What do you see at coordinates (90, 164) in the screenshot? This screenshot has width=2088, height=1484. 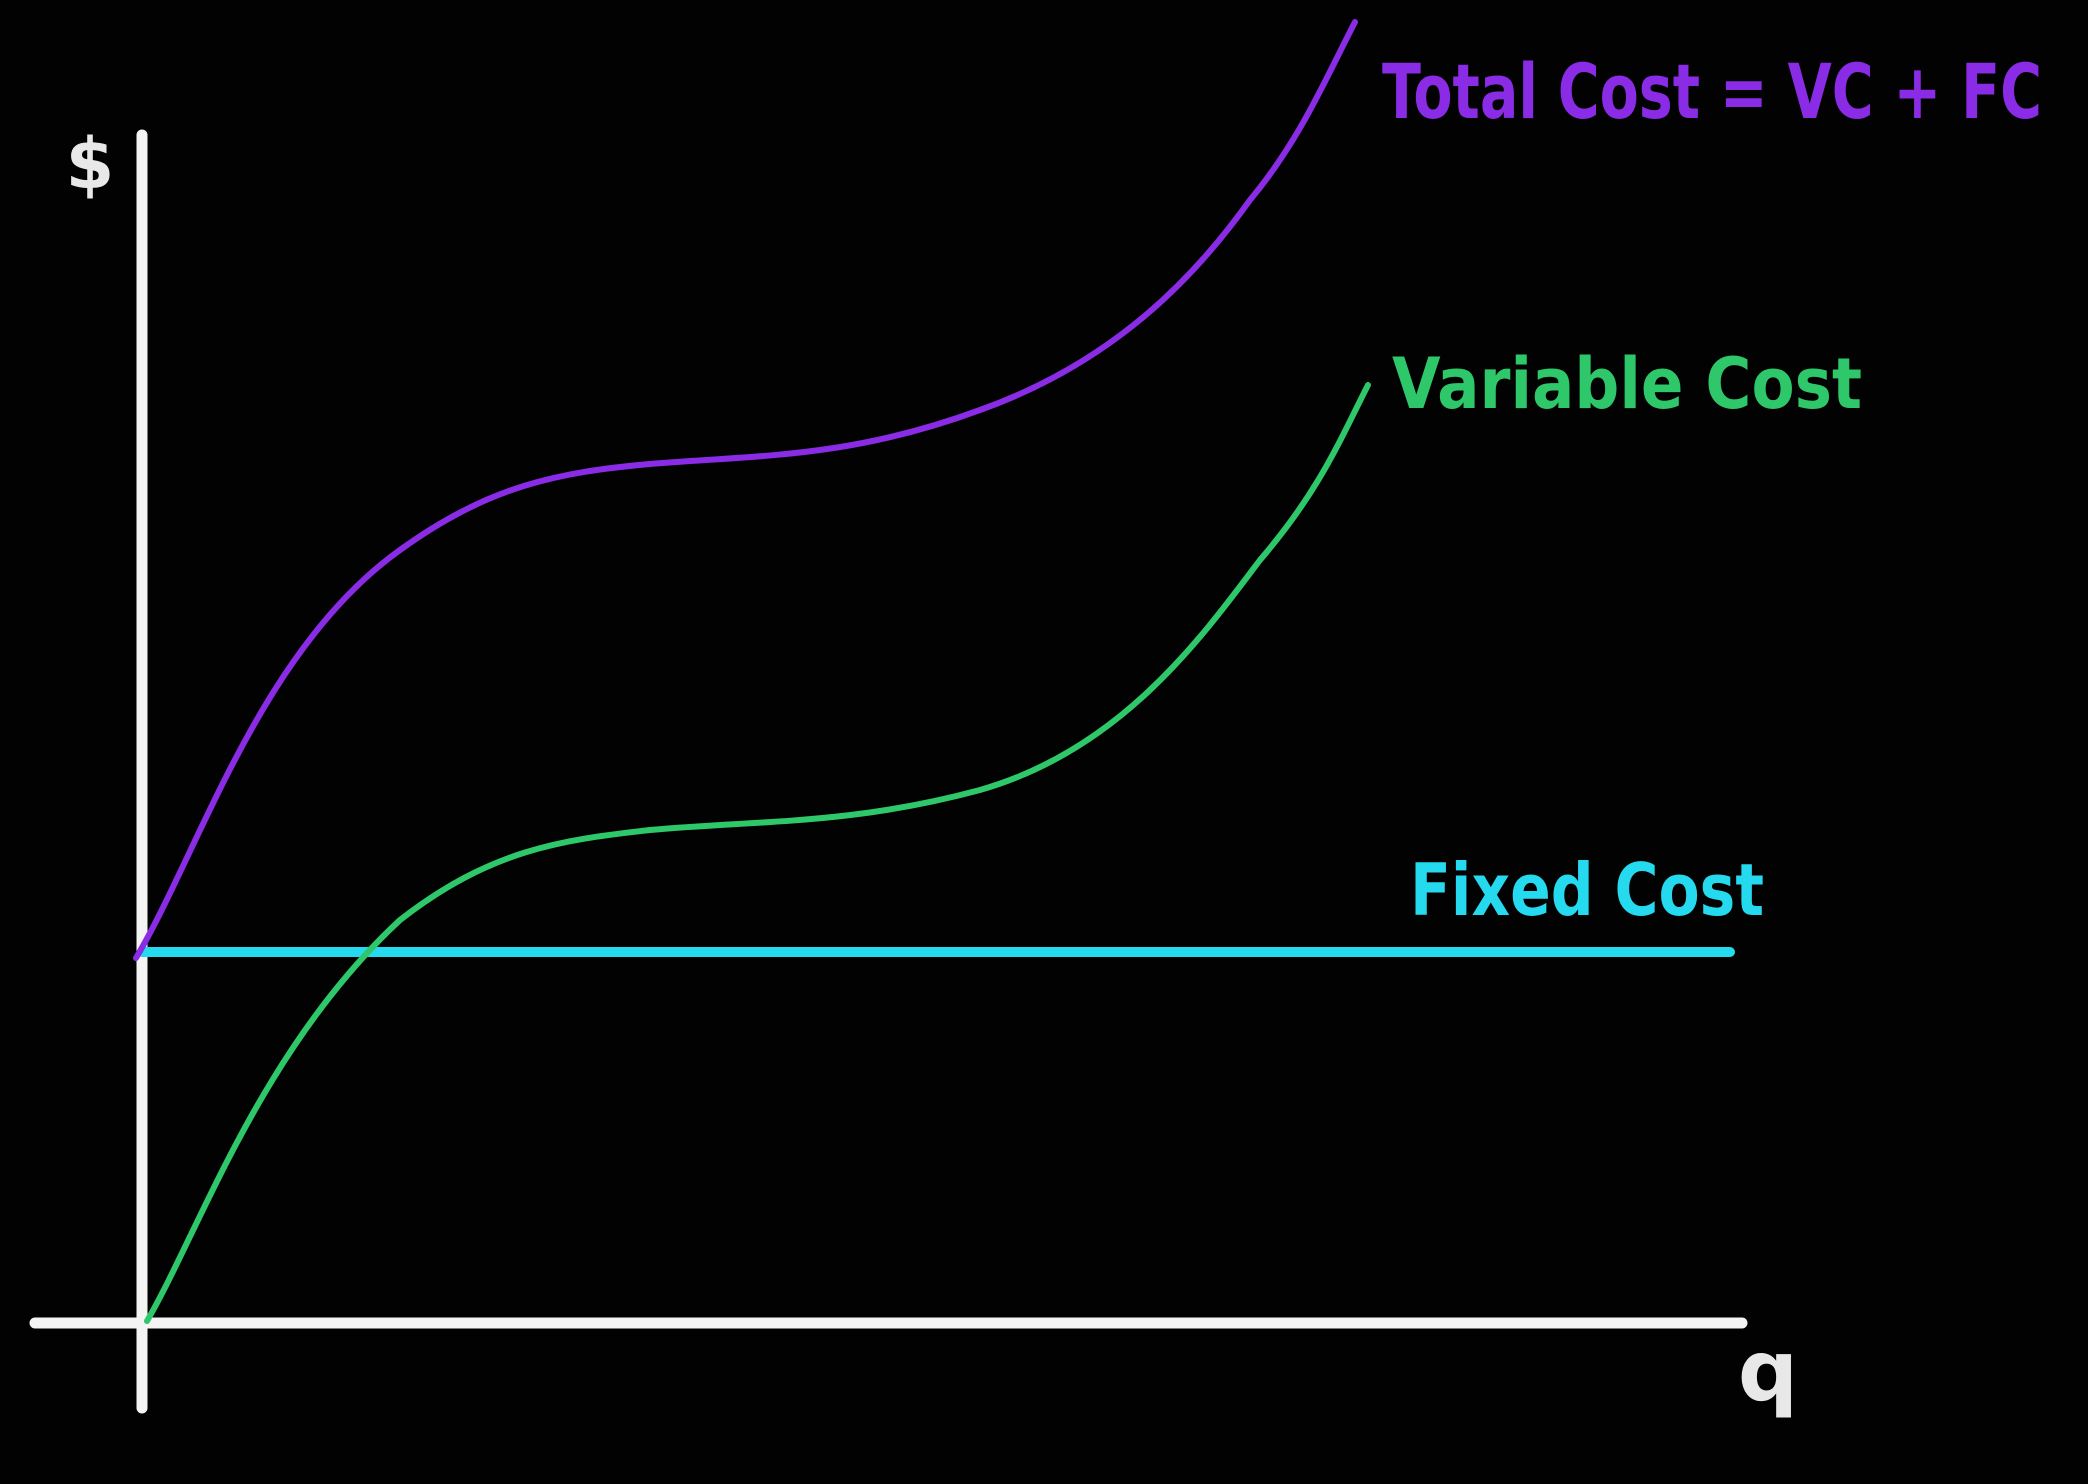 I see `y-axis-label: $` at bounding box center [90, 164].